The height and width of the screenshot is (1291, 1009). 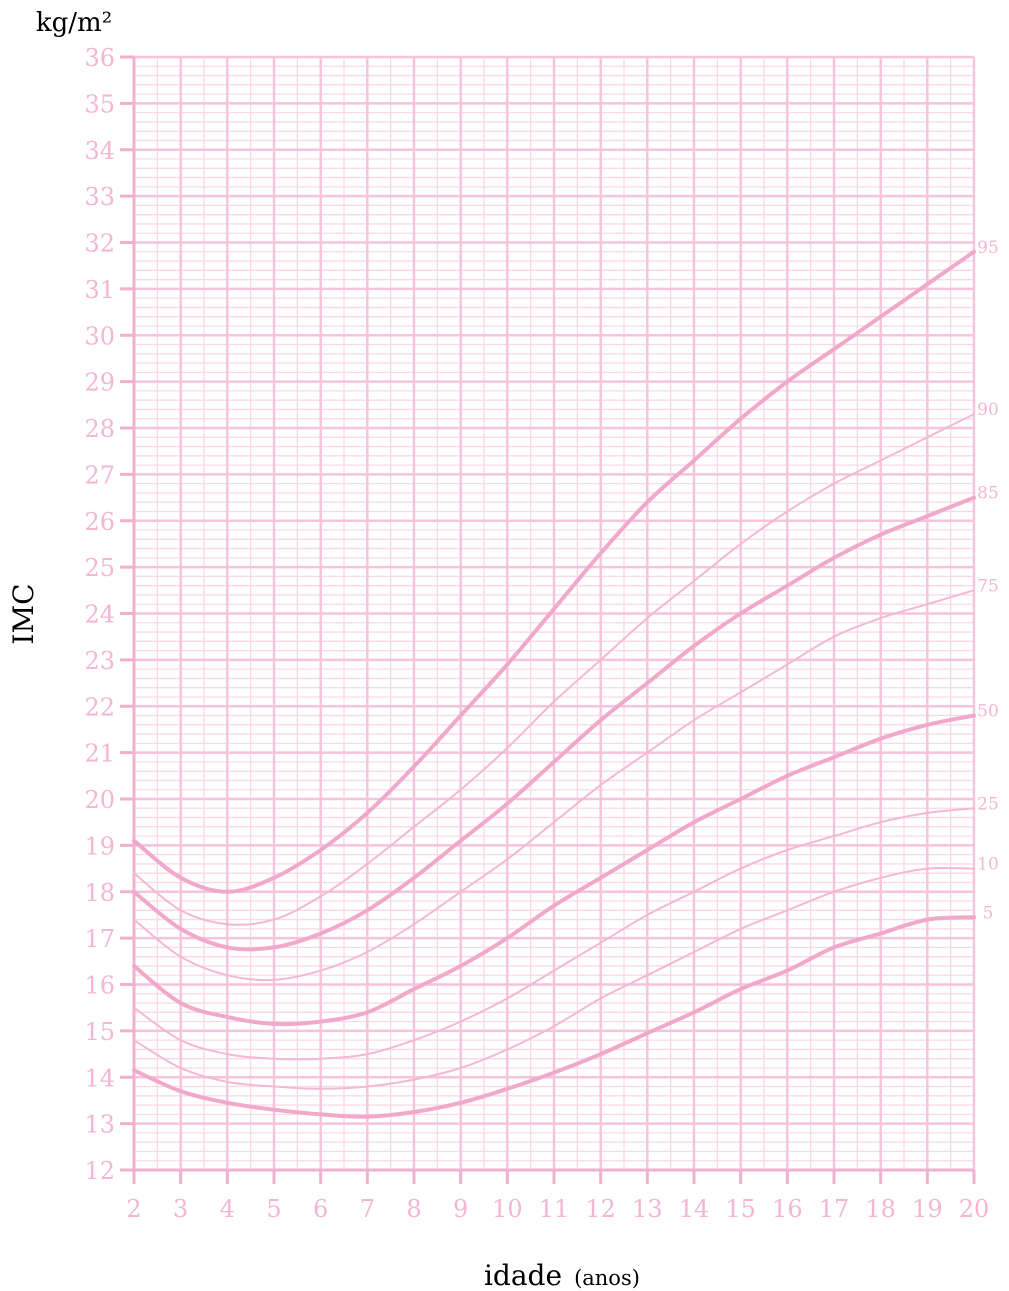 What do you see at coordinates (99, 568) in the screenshot?
I see `y-tick-label: 25` at bounding box center [99, 568].